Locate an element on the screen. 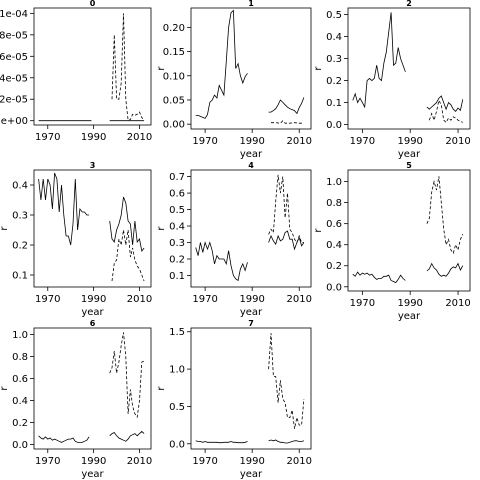  panel-3: 3 1970 1990 2010 0.1 0.2 0.3 0.4 year r is located at coordinates (76, 239).